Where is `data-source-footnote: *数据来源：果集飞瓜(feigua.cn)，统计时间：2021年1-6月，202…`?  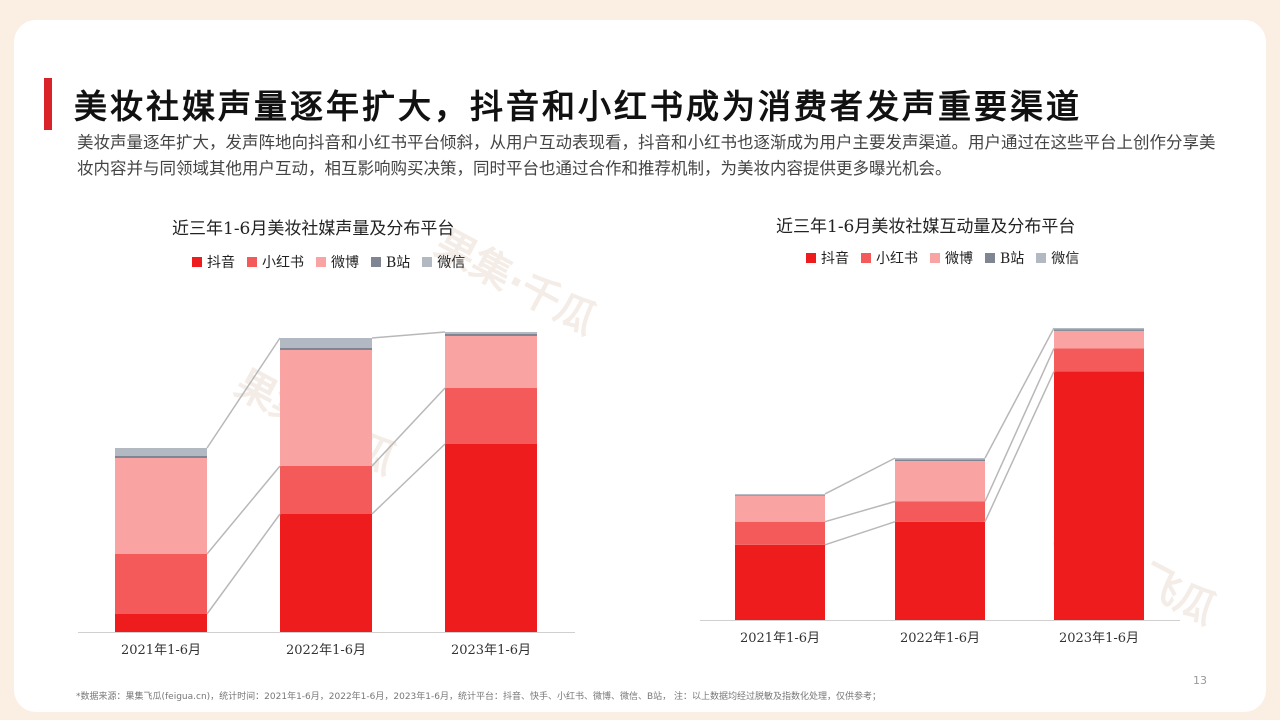
data-source-footnote: *数据来源：果集飞瓜(feigua.cn)，统计时间：2021年1-6月，202… is located at coordinates (479, 697).